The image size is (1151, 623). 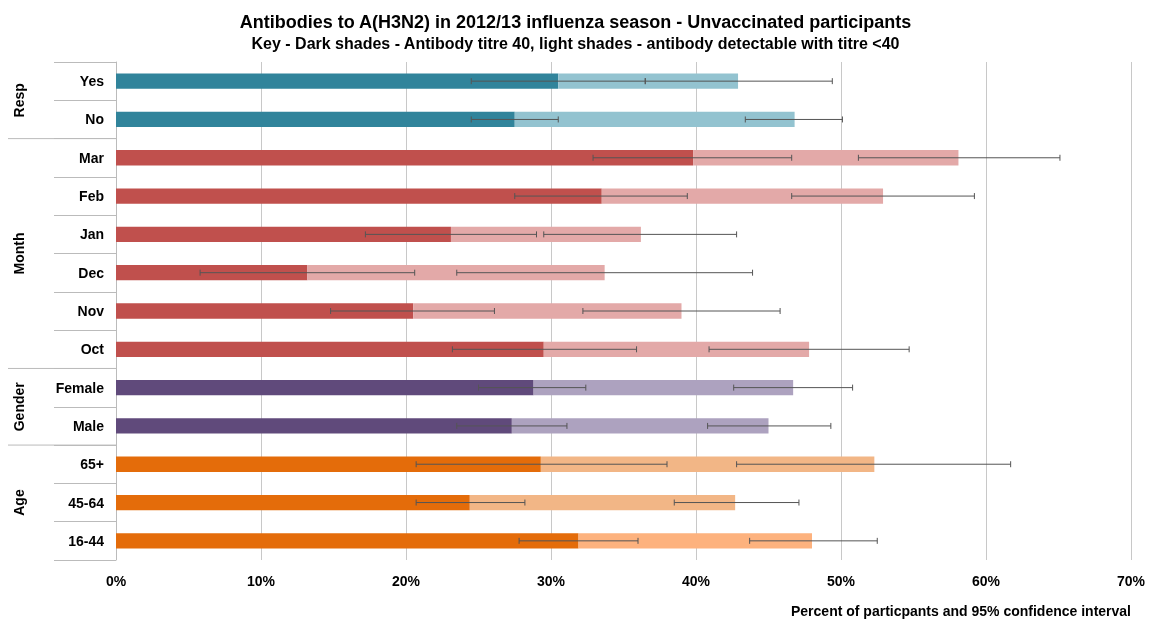 What do you see at coordinates (961, 611) in the screenshot?
I see `x-axis-title: Percent of particpants and 95% confidence interval` at bounding box center [961, 611].